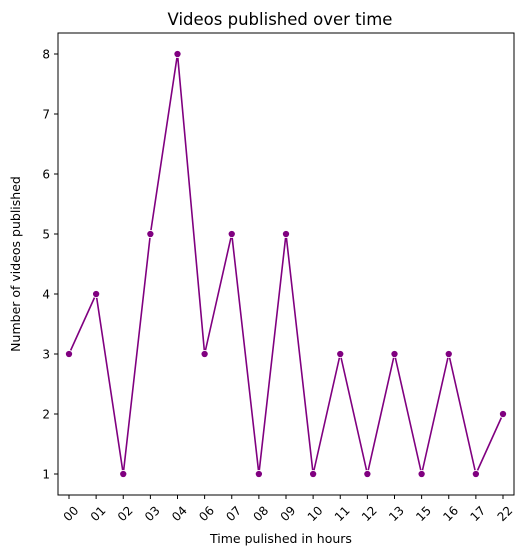  What do you see at coordinates (50, 265) in the screenshot?
I see `y-axis: 1 2 3 4 5 6 7 8` at bounding box center [50, 265].